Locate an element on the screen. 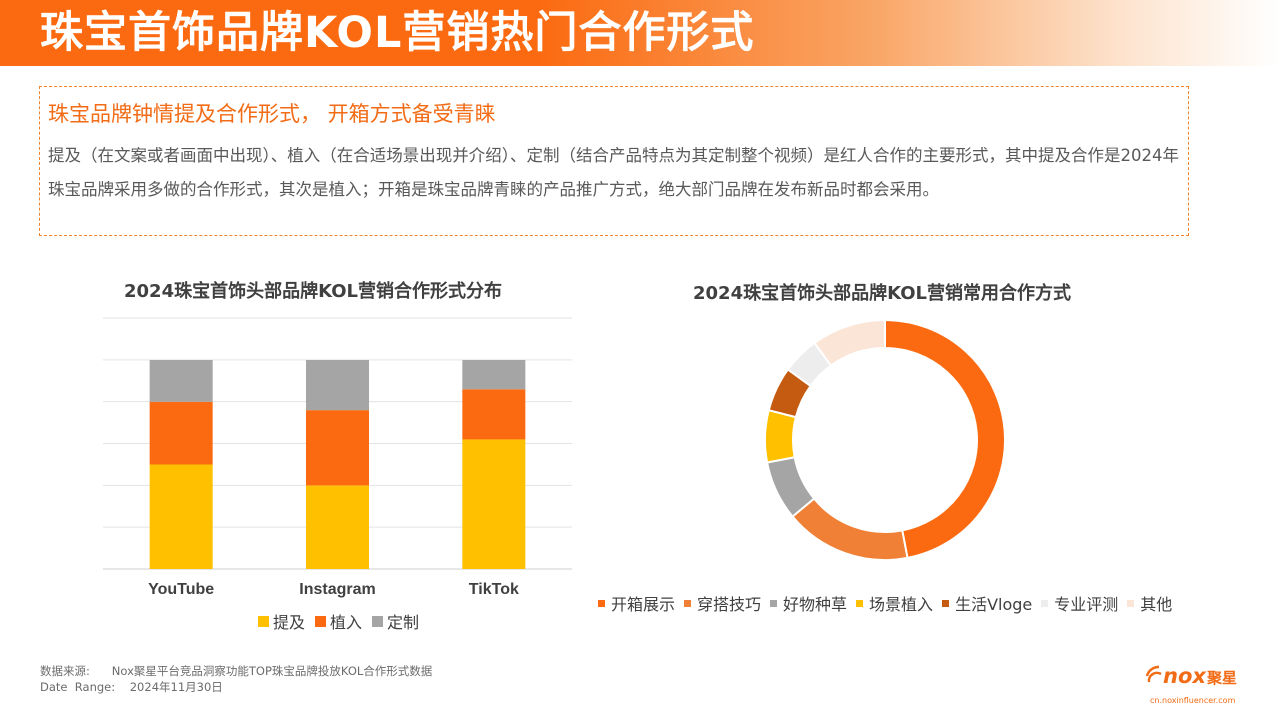 This screenshot has height=720, width=1280. bar-chart-title: 2024珠宝首饰头部品牌KOL营销合作形式分布 is located at coordinates (313, 291).